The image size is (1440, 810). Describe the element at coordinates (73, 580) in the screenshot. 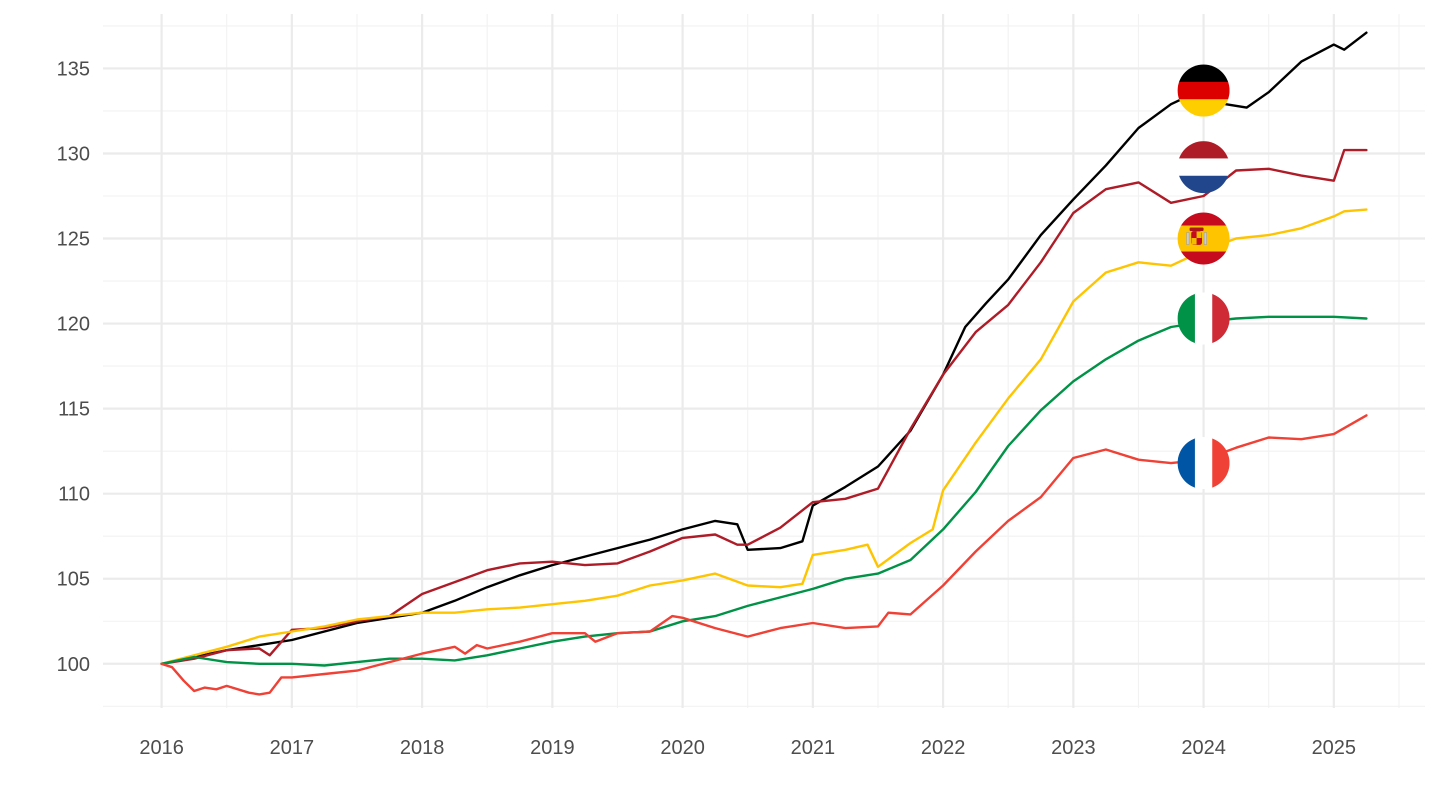

I see `y-tick-label: 105` at that location.